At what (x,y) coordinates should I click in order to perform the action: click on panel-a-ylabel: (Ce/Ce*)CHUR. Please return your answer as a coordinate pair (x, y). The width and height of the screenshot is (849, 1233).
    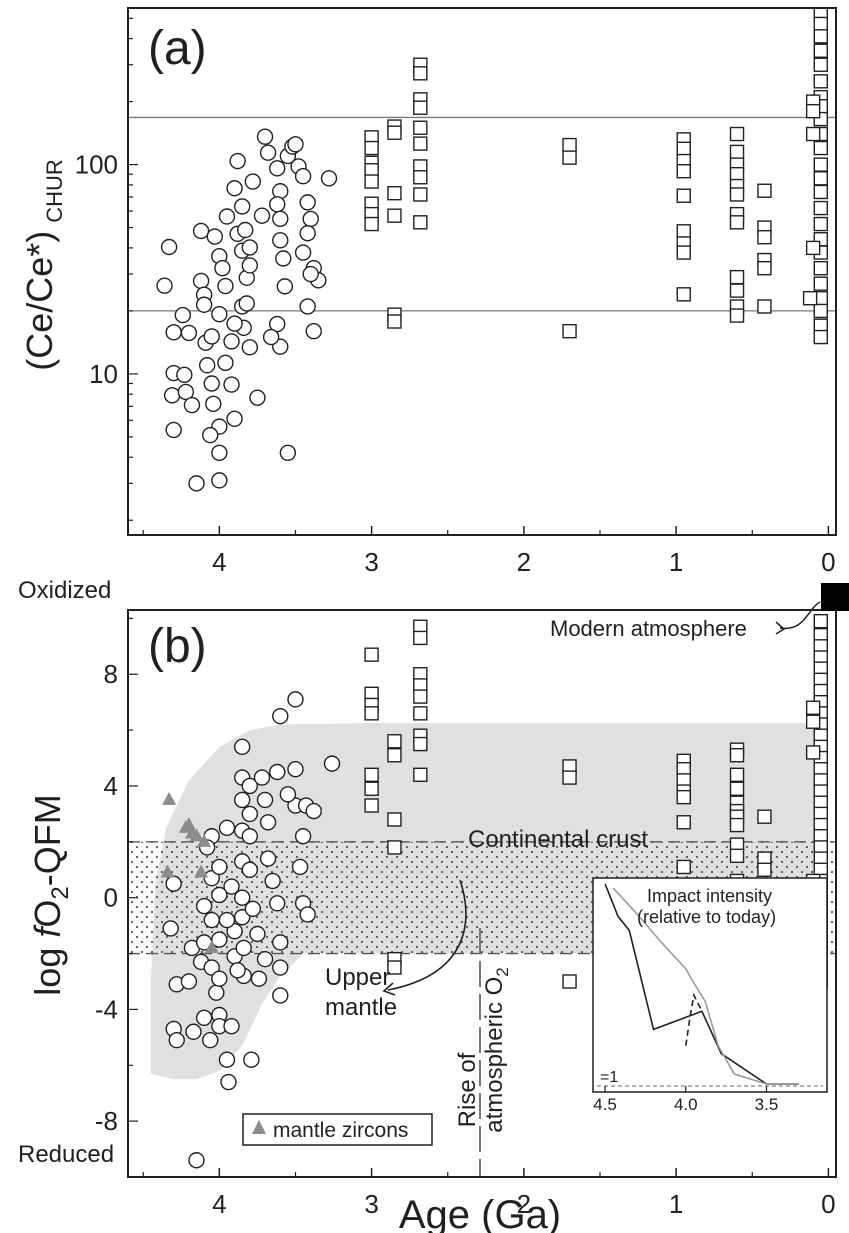
    Looking at the image, I should click on (43, 265).